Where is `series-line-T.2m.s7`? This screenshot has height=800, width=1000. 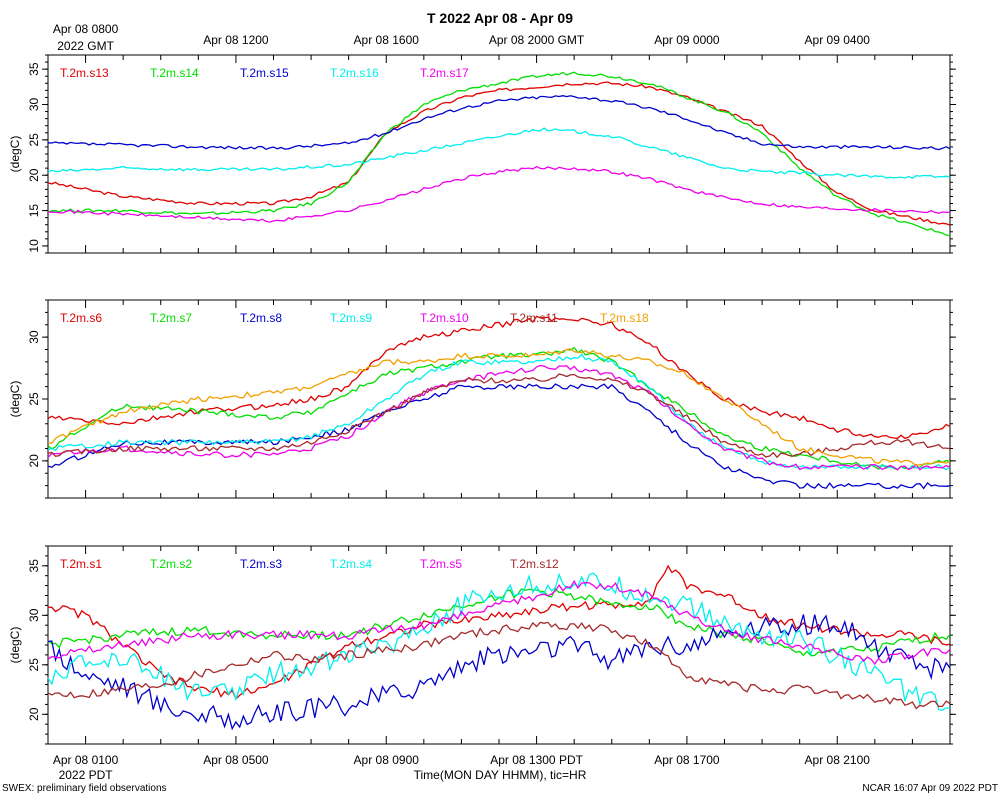
series-line-T.2m.s7 is located at coordinates (499, 408).